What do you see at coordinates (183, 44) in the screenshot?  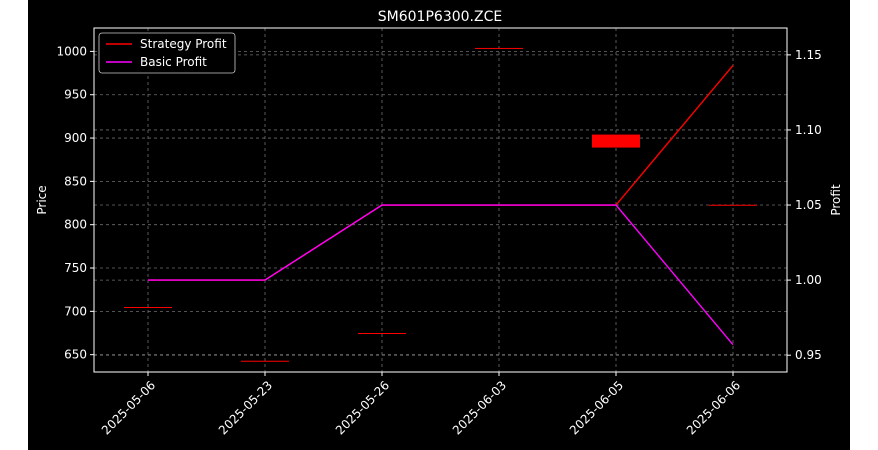 I see `legend-label-0: Strategy Profit` at bounding box center [183, 44].